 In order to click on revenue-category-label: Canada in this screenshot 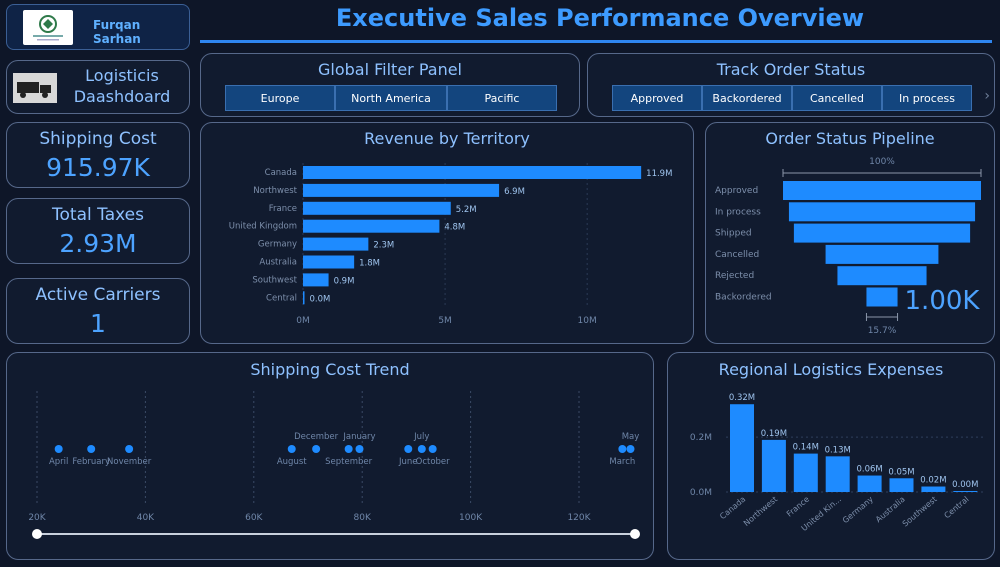, I will do `click(281, 173)`.